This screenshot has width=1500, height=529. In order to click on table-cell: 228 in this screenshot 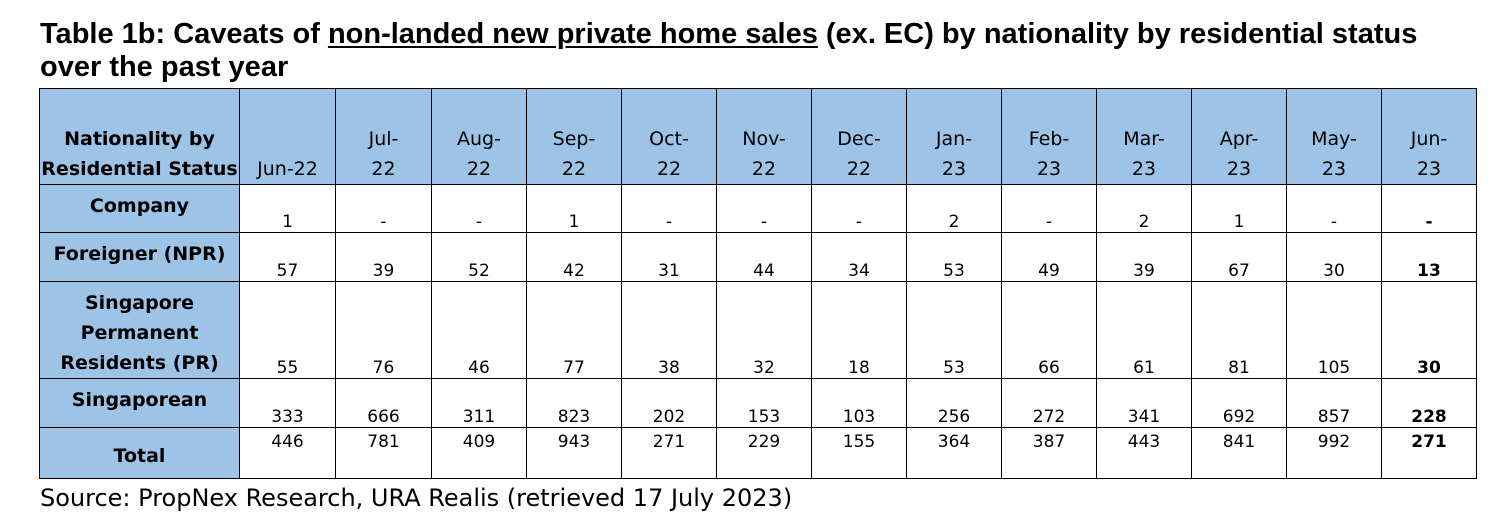, I will do `click(1429, 403)`.